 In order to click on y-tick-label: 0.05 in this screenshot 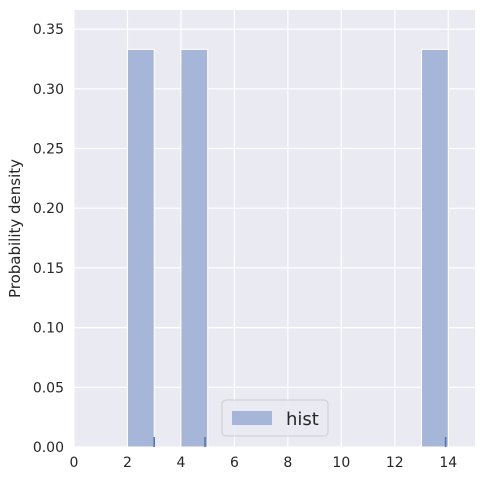, I will do `click(48, 388)`.